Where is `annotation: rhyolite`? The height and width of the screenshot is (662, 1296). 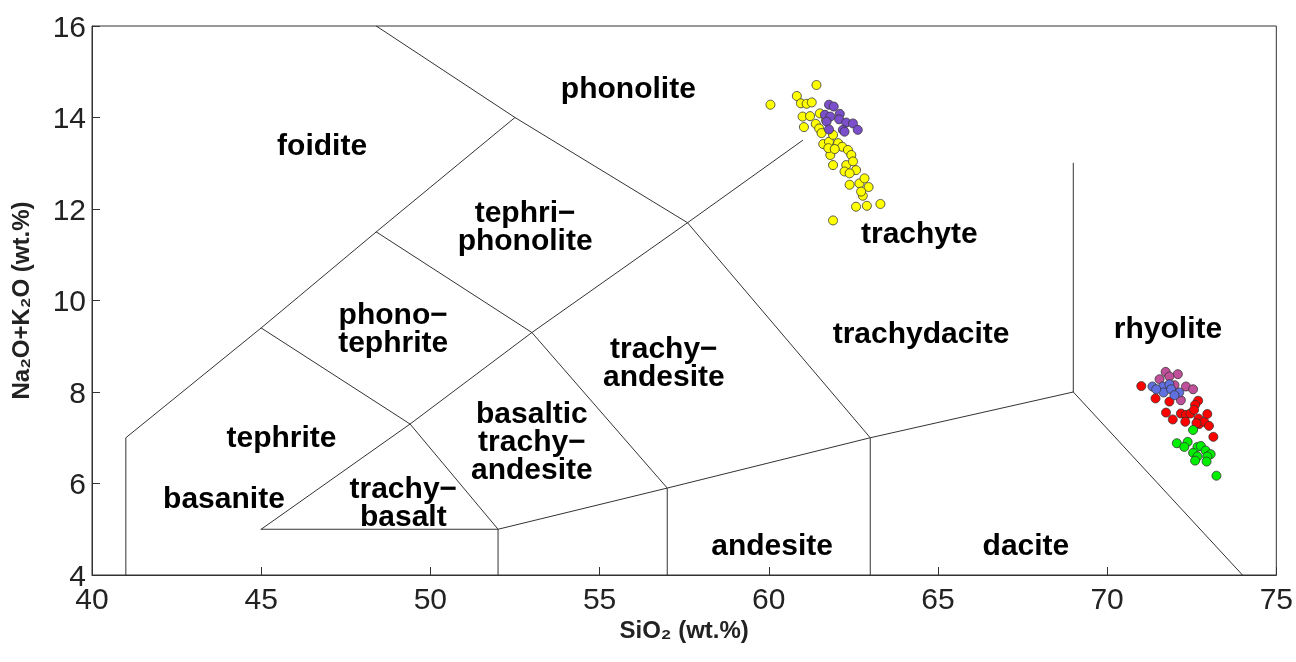
annotation: rhyolite is located at coordinates (1168, 328).